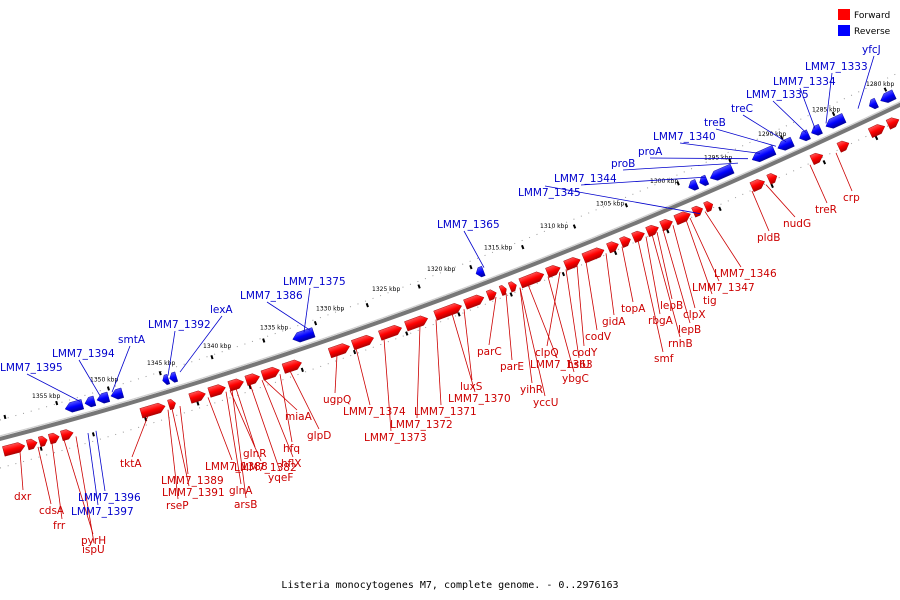 The image size is (900, 600). What do you see at coordinates (52, 511) in the screenshot?
I see `forward-gene-label: cdsA` at bounding box center [52, 511].